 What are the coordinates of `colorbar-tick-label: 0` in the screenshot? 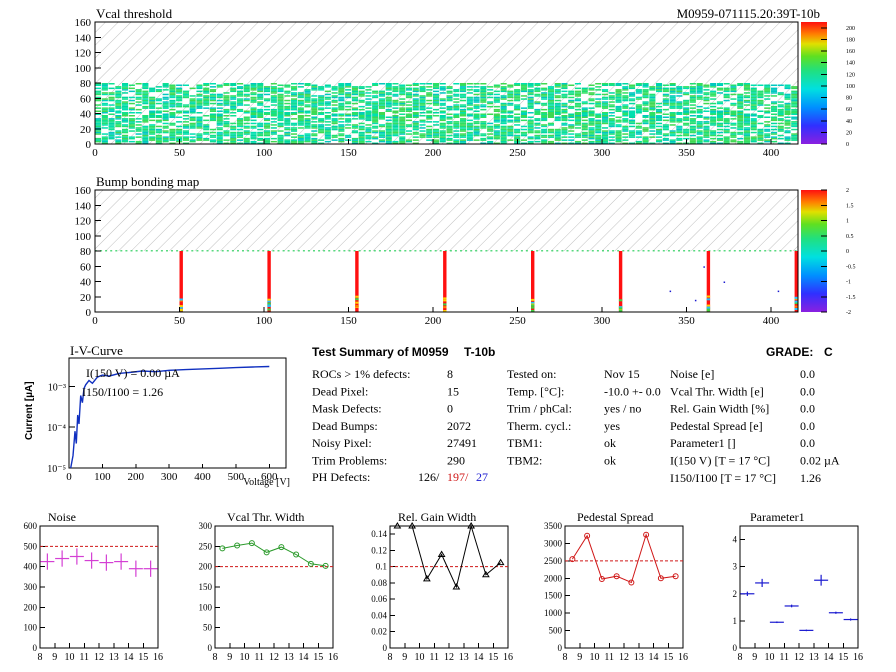 It's located at (847, 145).